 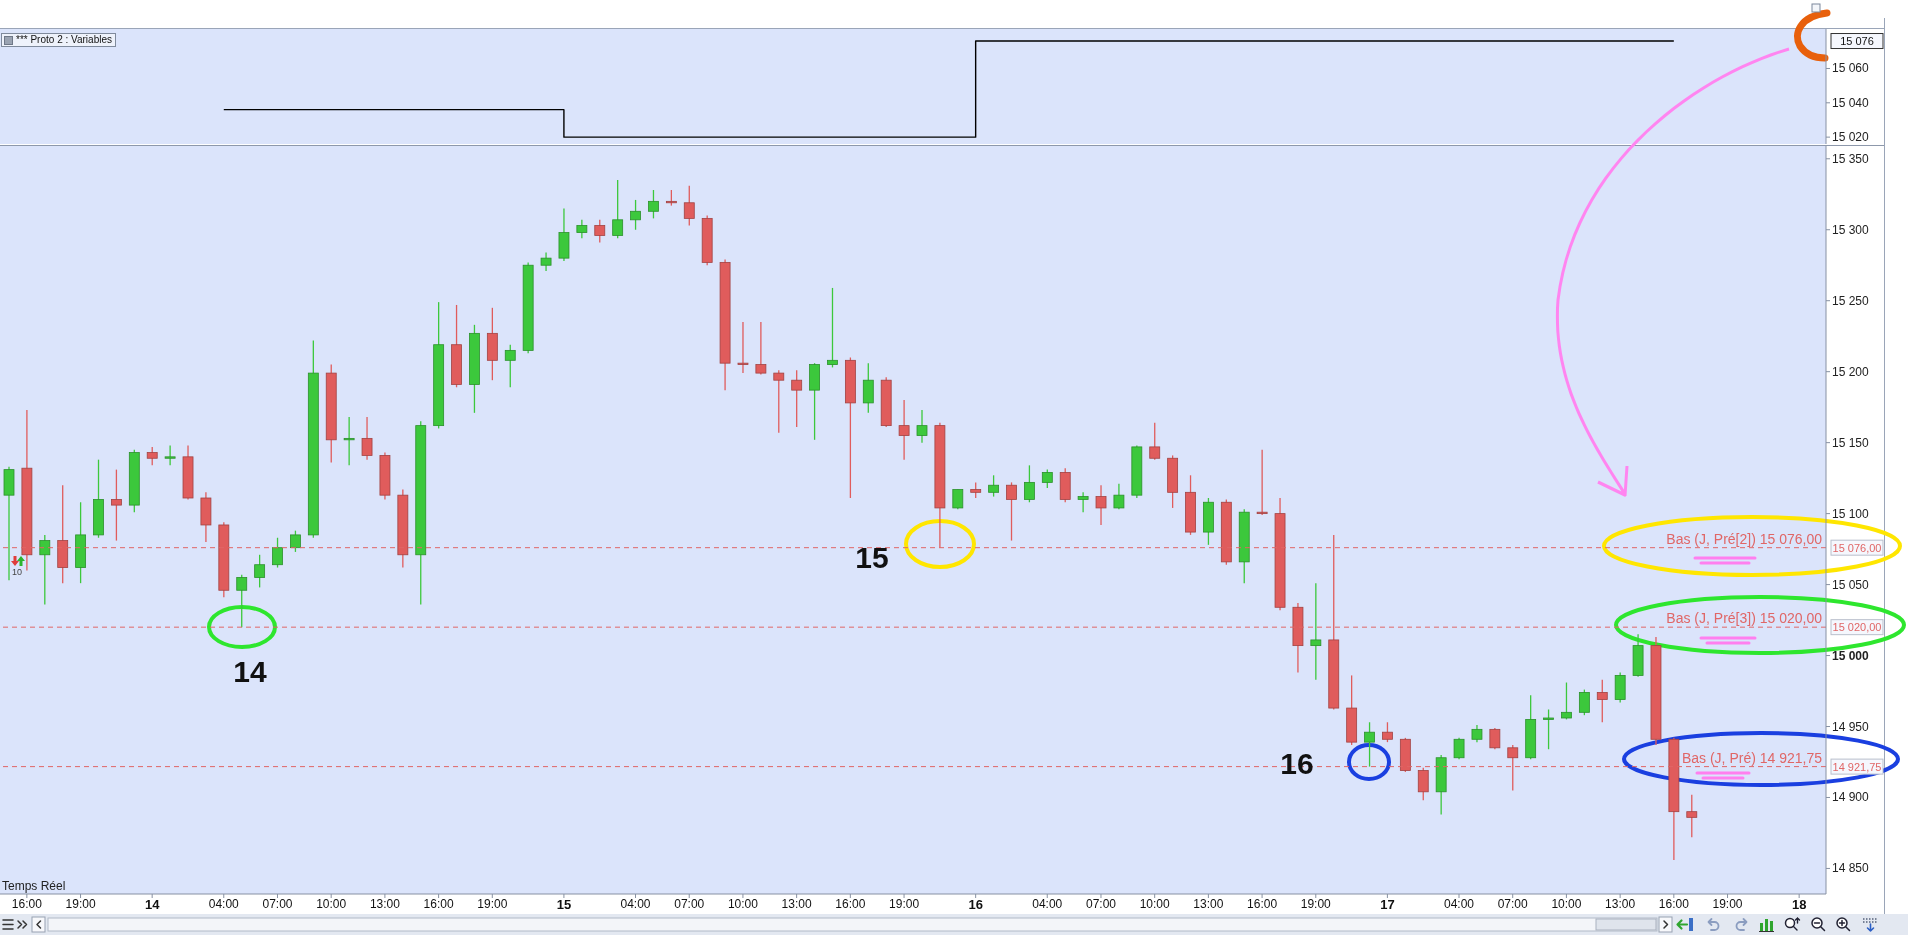 What do you see at coordinates (152, 904) in the screenshot?
I see `x-tick-label: 14` at bounding box center [152, 904].